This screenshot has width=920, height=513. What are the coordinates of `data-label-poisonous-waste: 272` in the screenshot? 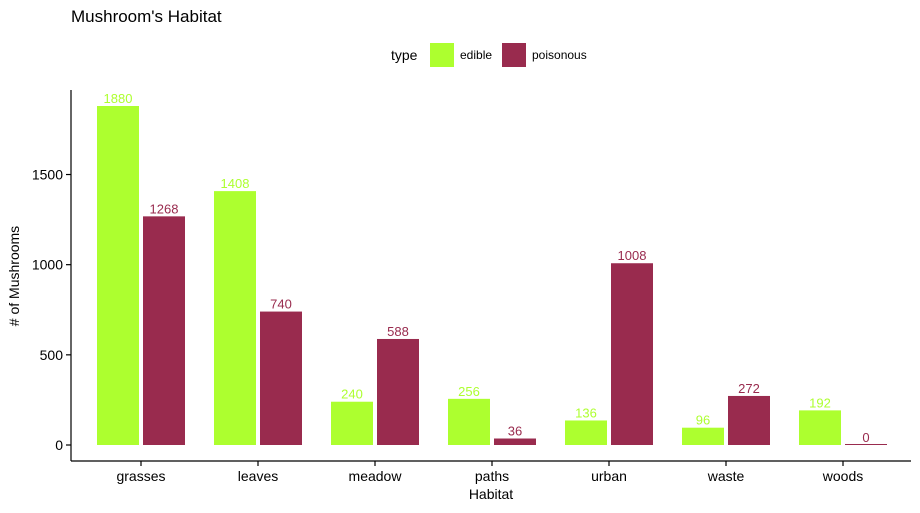 It's located at (749, 388).